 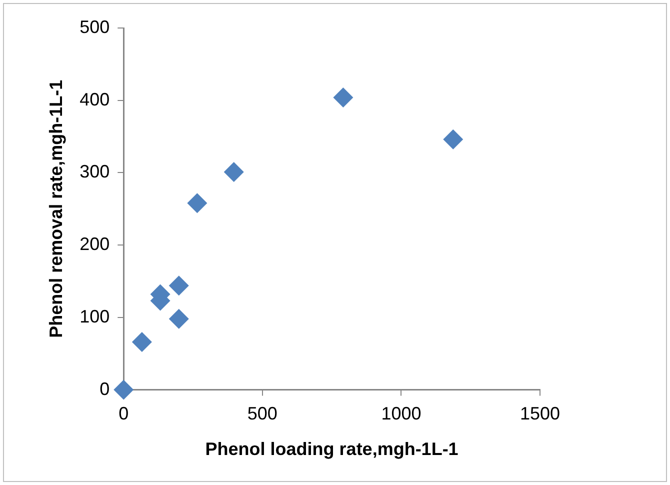 I want to click on x-axis-title: Phenol loading rate,mgh-1L-1, so click(x=331, y=449).